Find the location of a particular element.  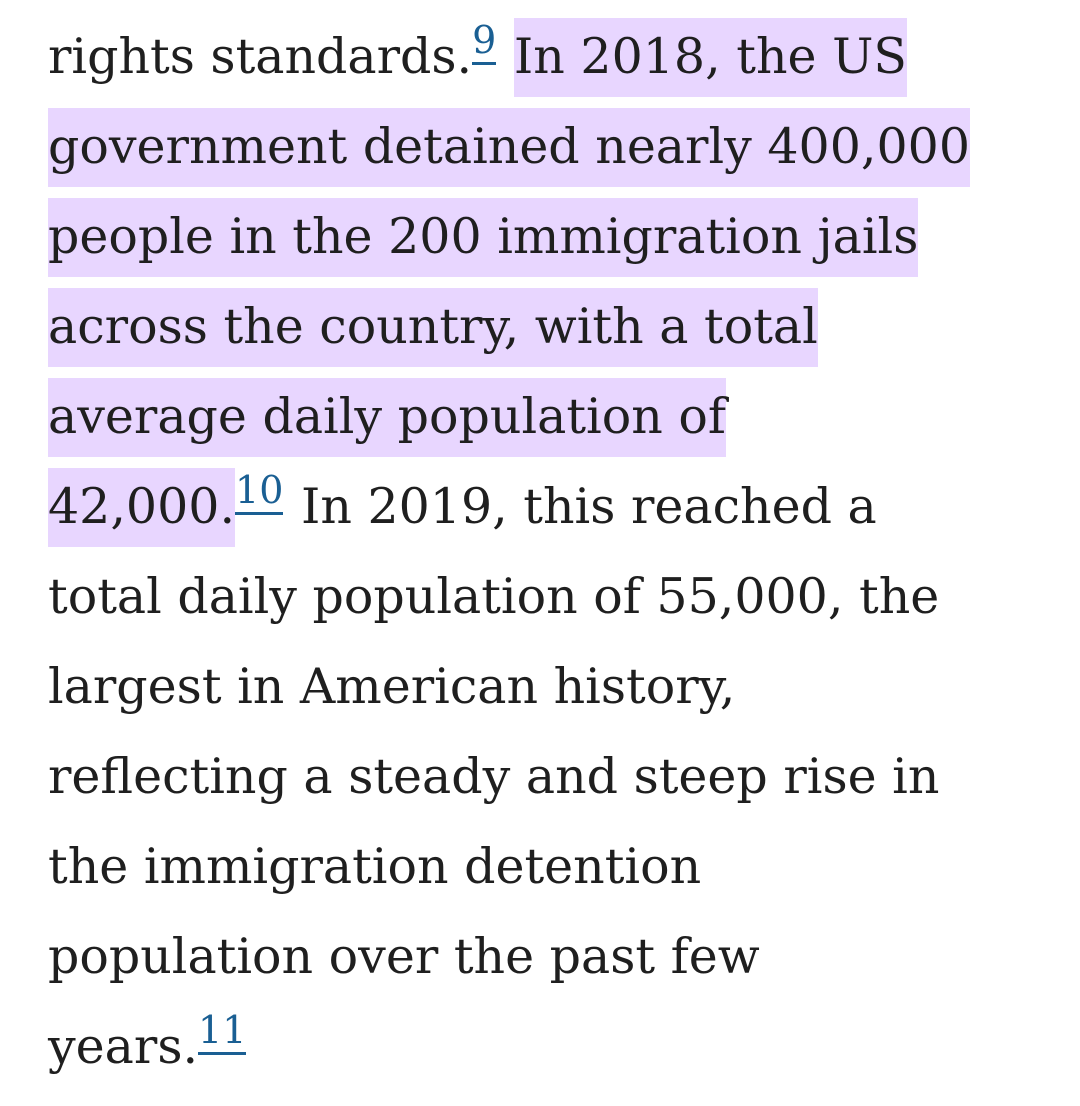

footnote-link-10: 10 is located at coordinates (259, 493).